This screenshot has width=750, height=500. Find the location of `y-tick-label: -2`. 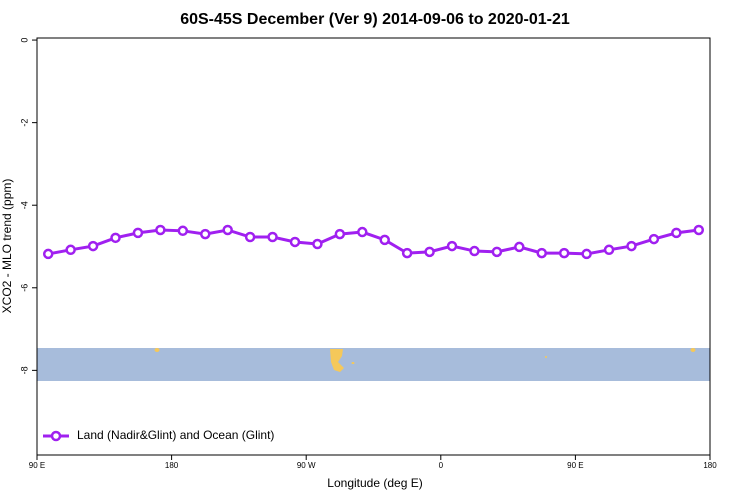

y-tick-label: -2 is located at coordinates (24, 123).